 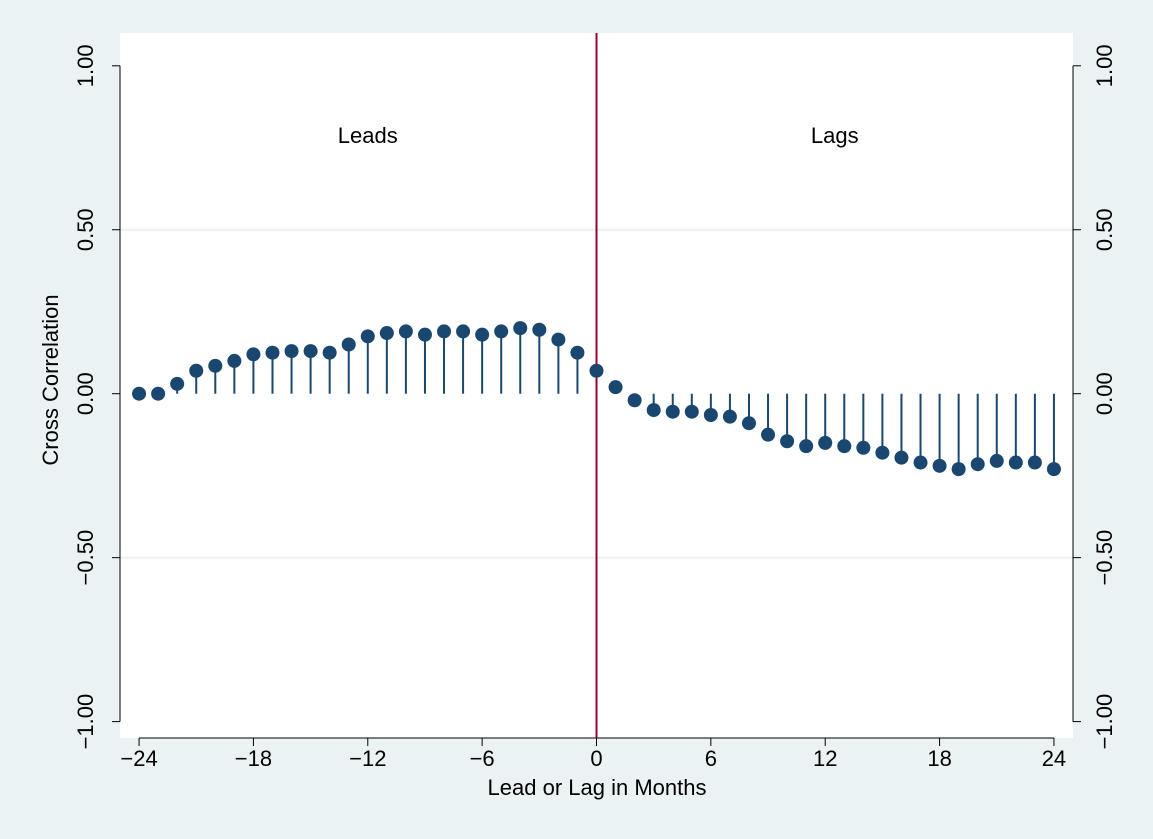 I want to click on x-axis-title: Lead or Lag in Months, so click(x=597, y=787).